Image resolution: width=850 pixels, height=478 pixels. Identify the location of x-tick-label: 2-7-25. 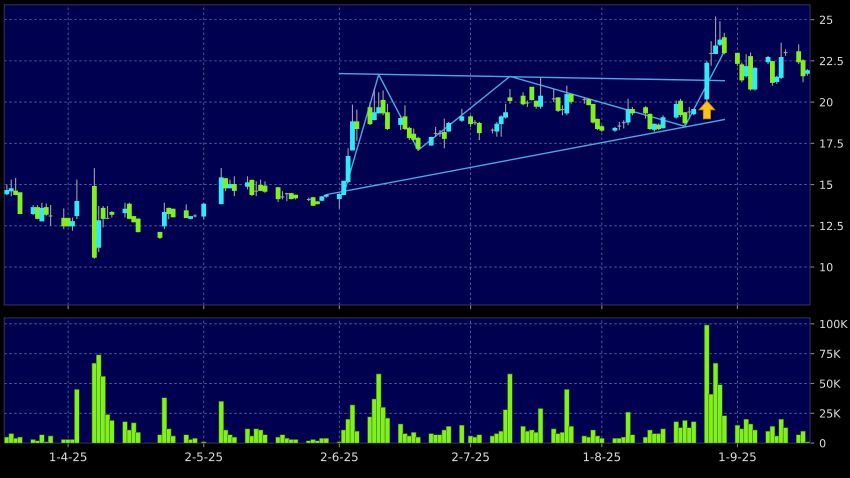
(470, 457).